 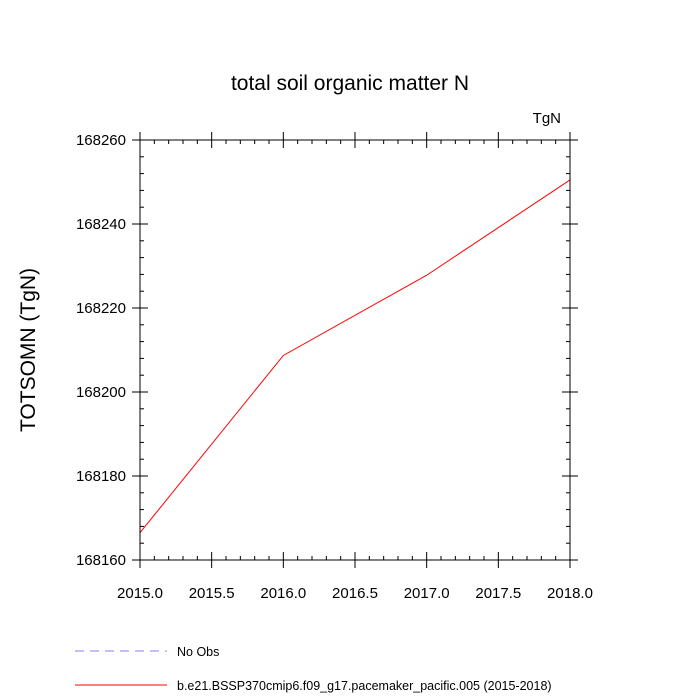 I want to click on y-tick-label: 168240, so click(x=101, y=224).